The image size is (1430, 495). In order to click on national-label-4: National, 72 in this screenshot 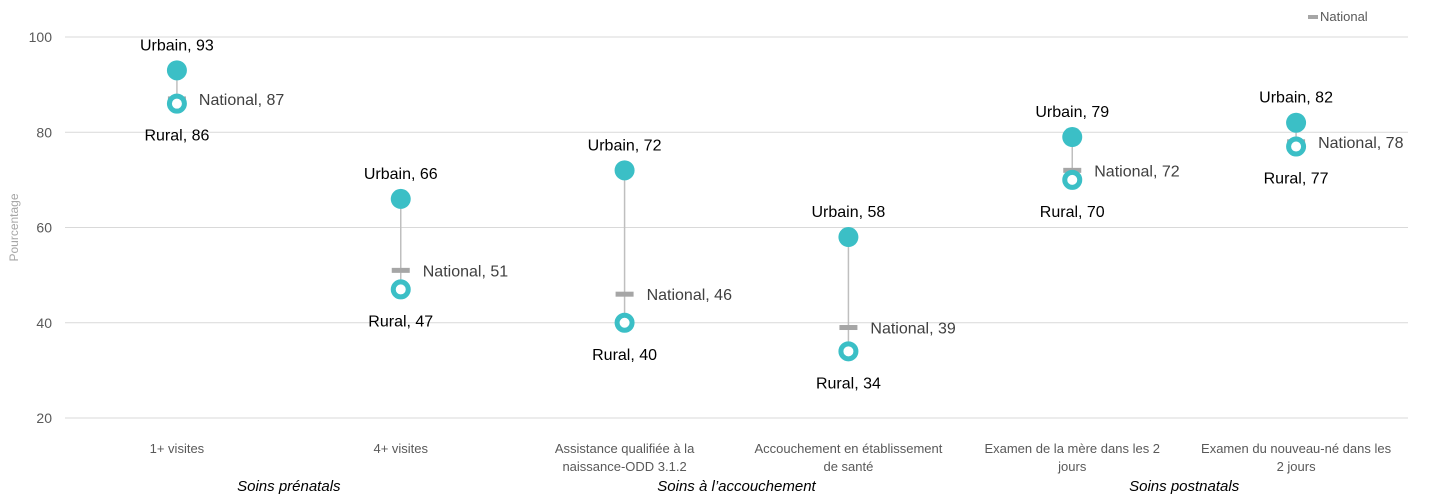, I will do `click(1136, 171)`.